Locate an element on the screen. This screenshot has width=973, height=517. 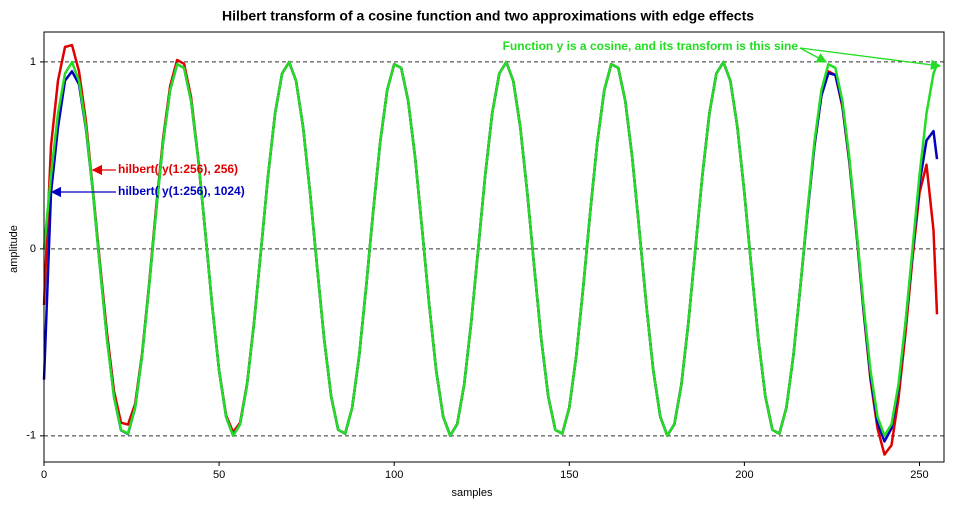
x-tick-label: 150 is located at coordinates (569, 475).